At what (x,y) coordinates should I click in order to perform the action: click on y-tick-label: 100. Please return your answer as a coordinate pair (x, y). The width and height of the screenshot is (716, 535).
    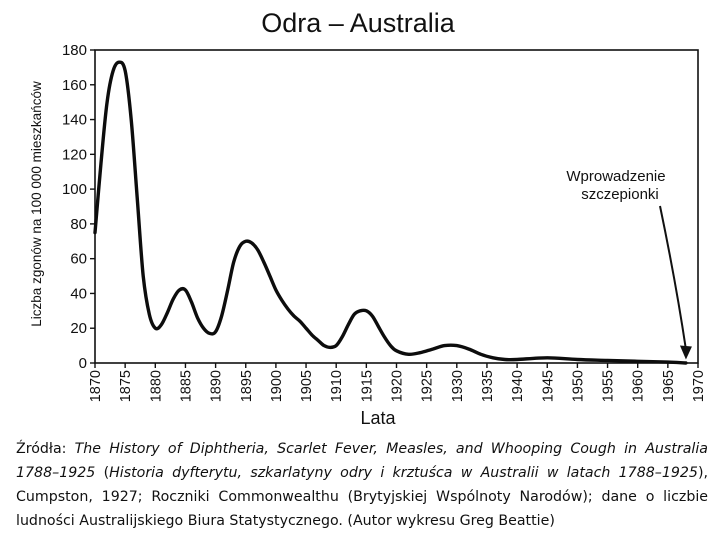
    Looking at the image, I should click on (74, 189).